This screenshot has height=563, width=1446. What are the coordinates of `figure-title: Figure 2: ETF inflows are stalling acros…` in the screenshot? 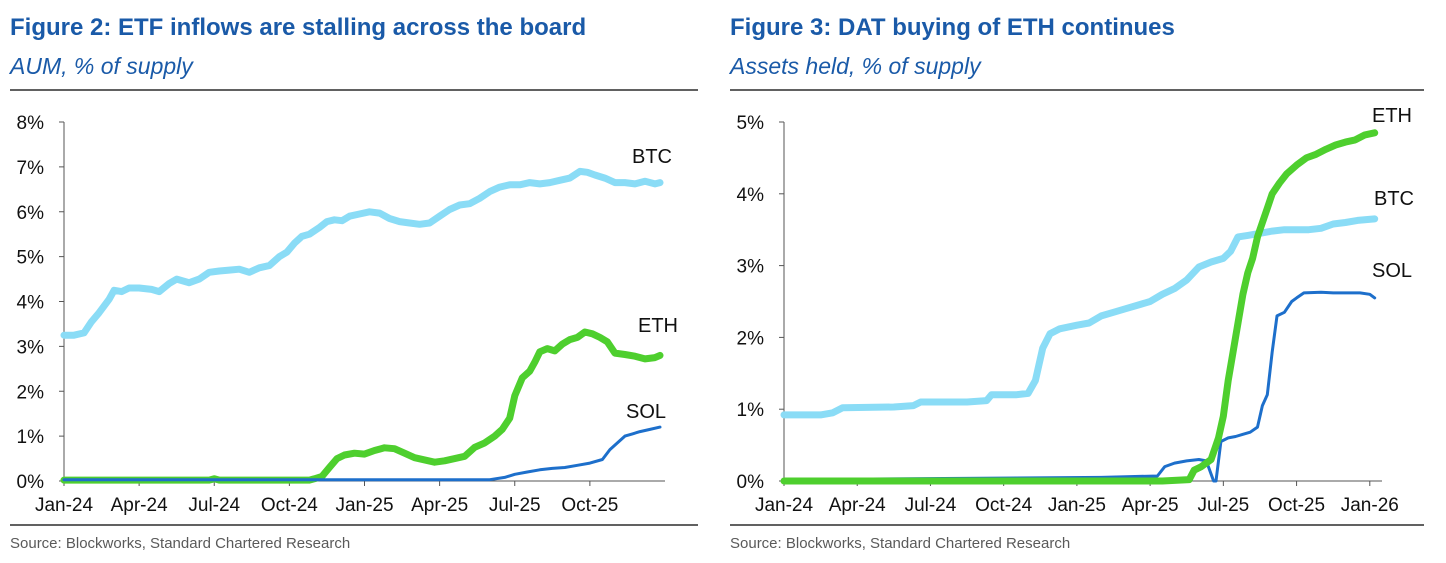 It's located at (298, 27).